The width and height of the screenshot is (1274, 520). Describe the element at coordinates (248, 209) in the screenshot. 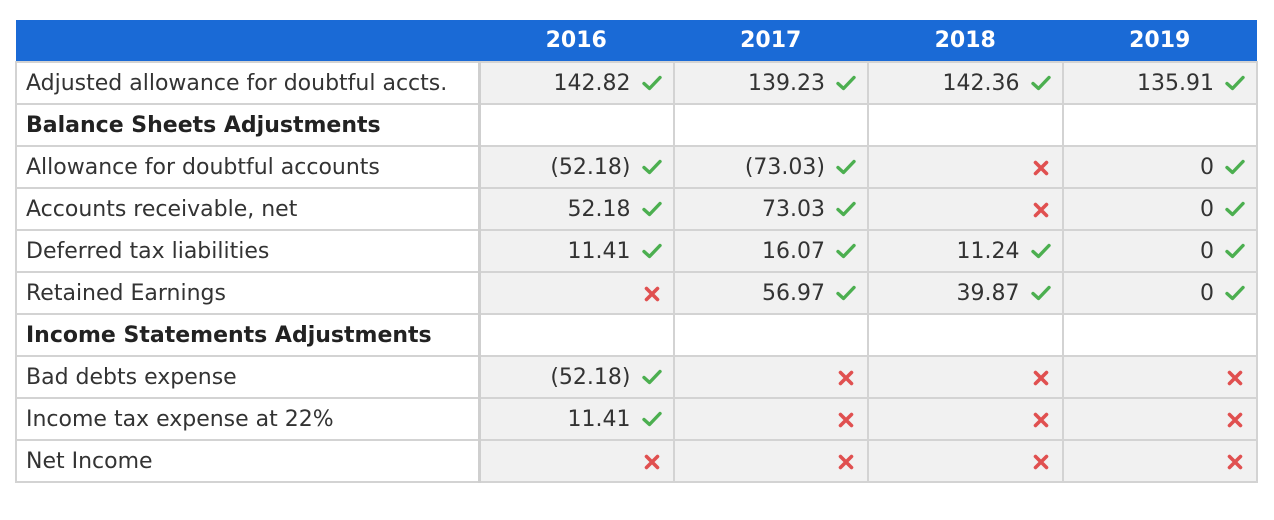

I see `row-label: Accounts receivable, net` at that location.